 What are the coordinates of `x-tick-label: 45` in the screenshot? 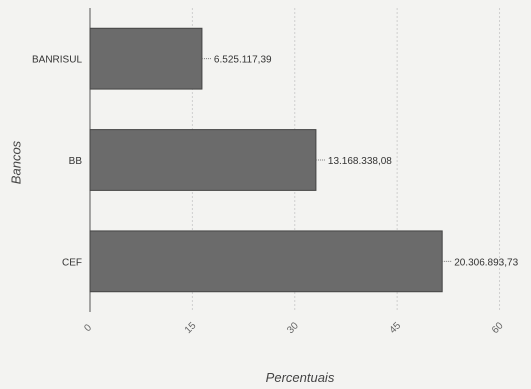 It's located at (396, 328).